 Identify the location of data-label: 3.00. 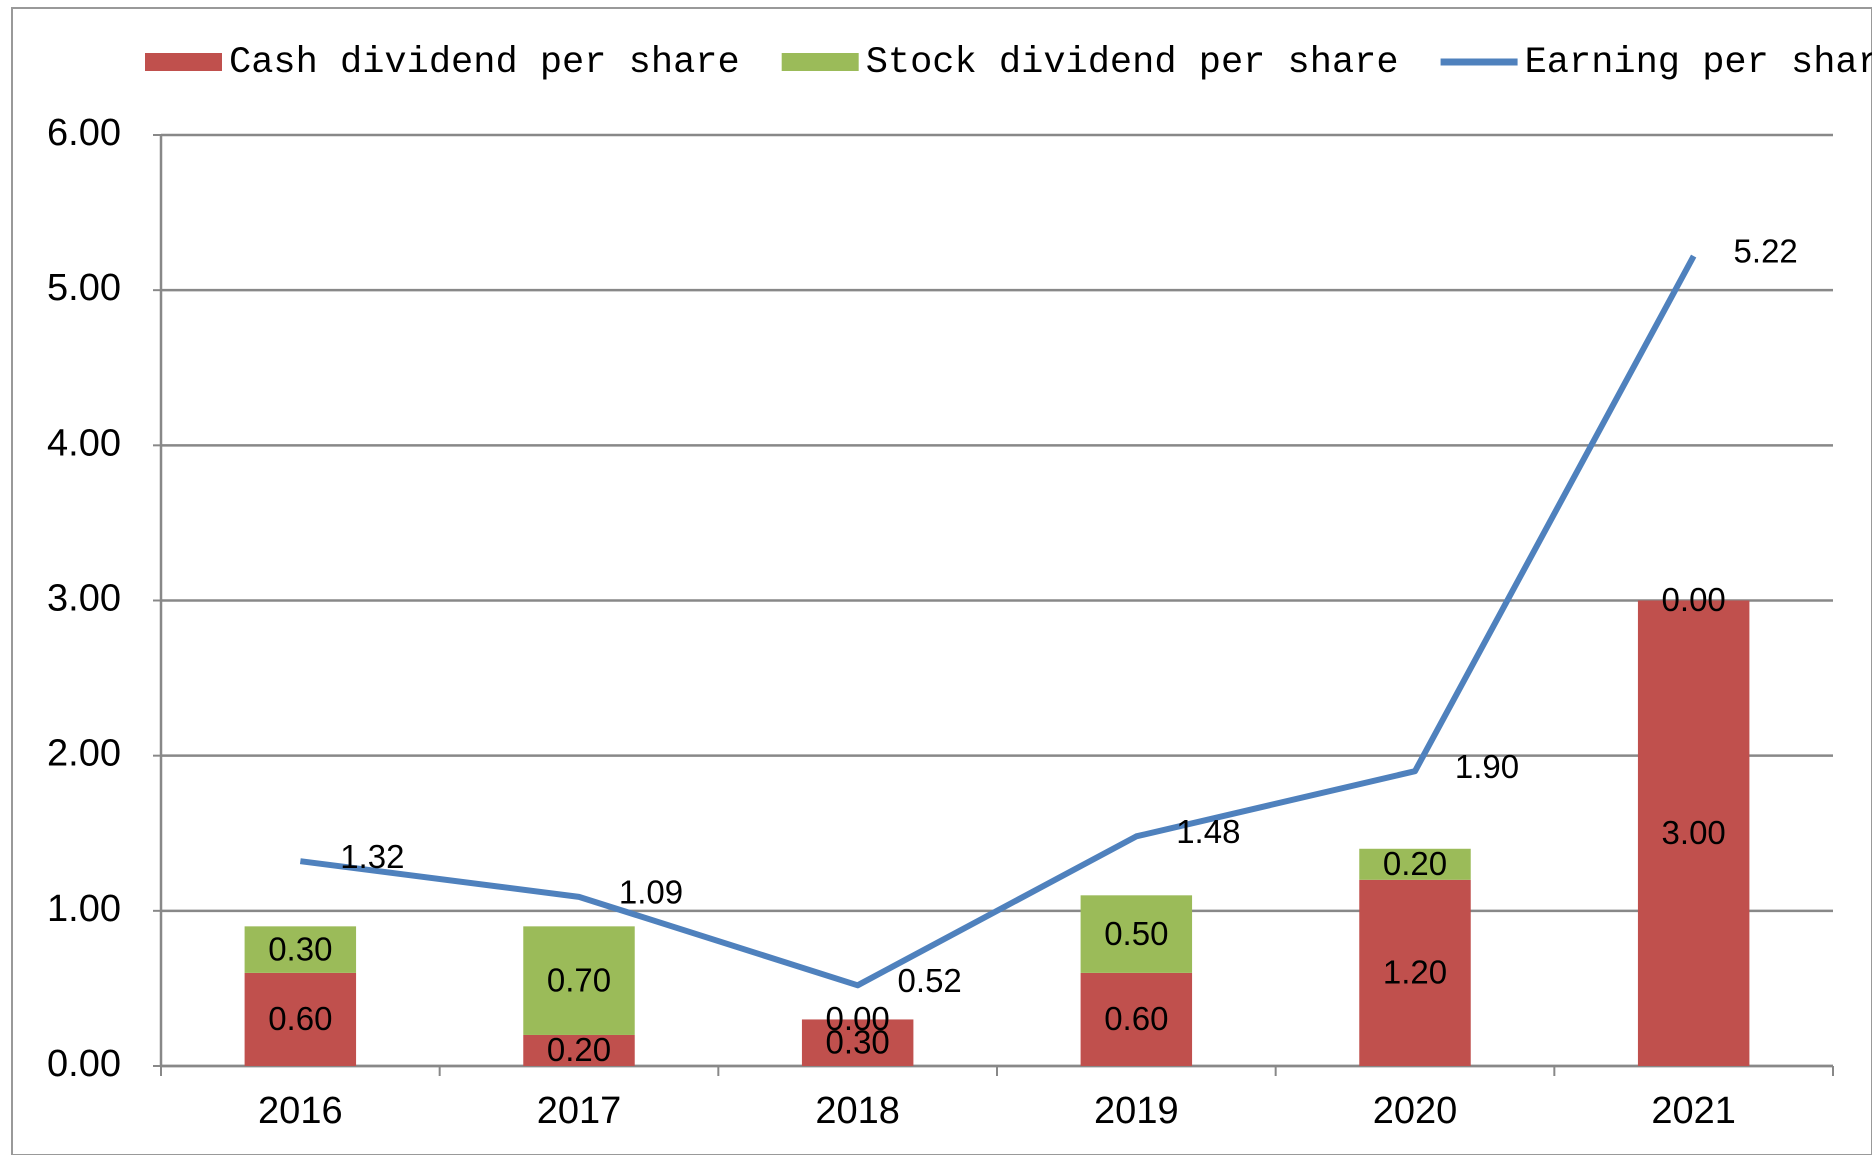
(1694, 832).